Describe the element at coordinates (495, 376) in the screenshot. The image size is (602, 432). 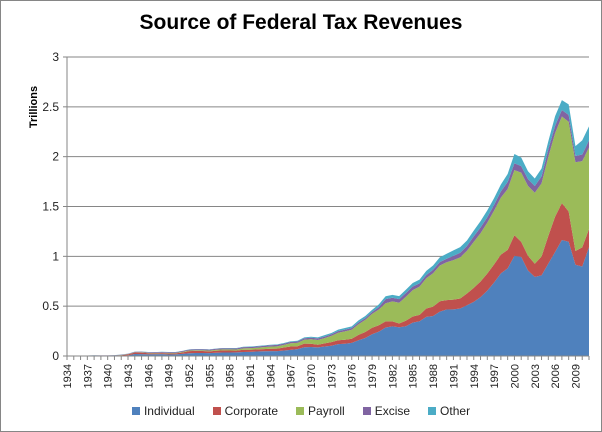
I see `x-tick-label: 1997` at that location.